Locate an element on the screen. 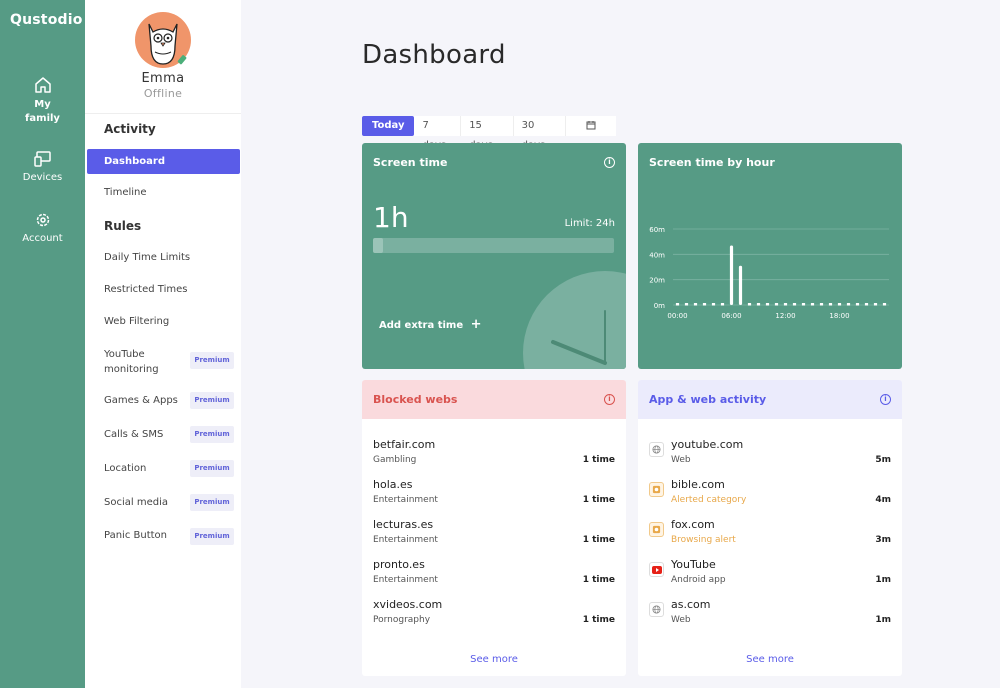  page-title: Dashboard is located at coordinates (434, 55).